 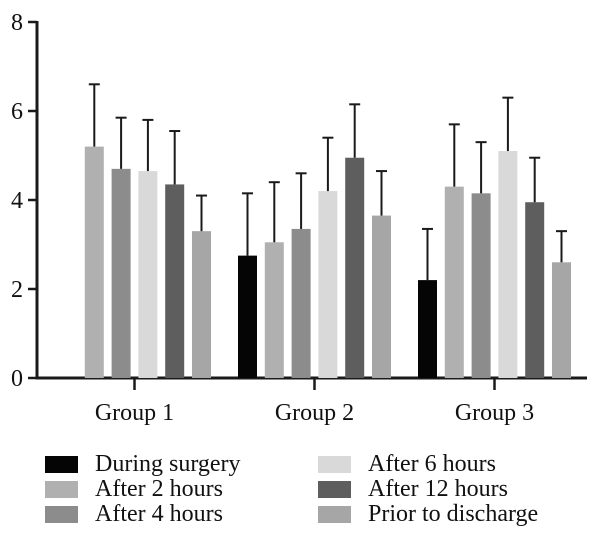 I want to click on legend-item: After 4 hours, so click(x=143, y=514).